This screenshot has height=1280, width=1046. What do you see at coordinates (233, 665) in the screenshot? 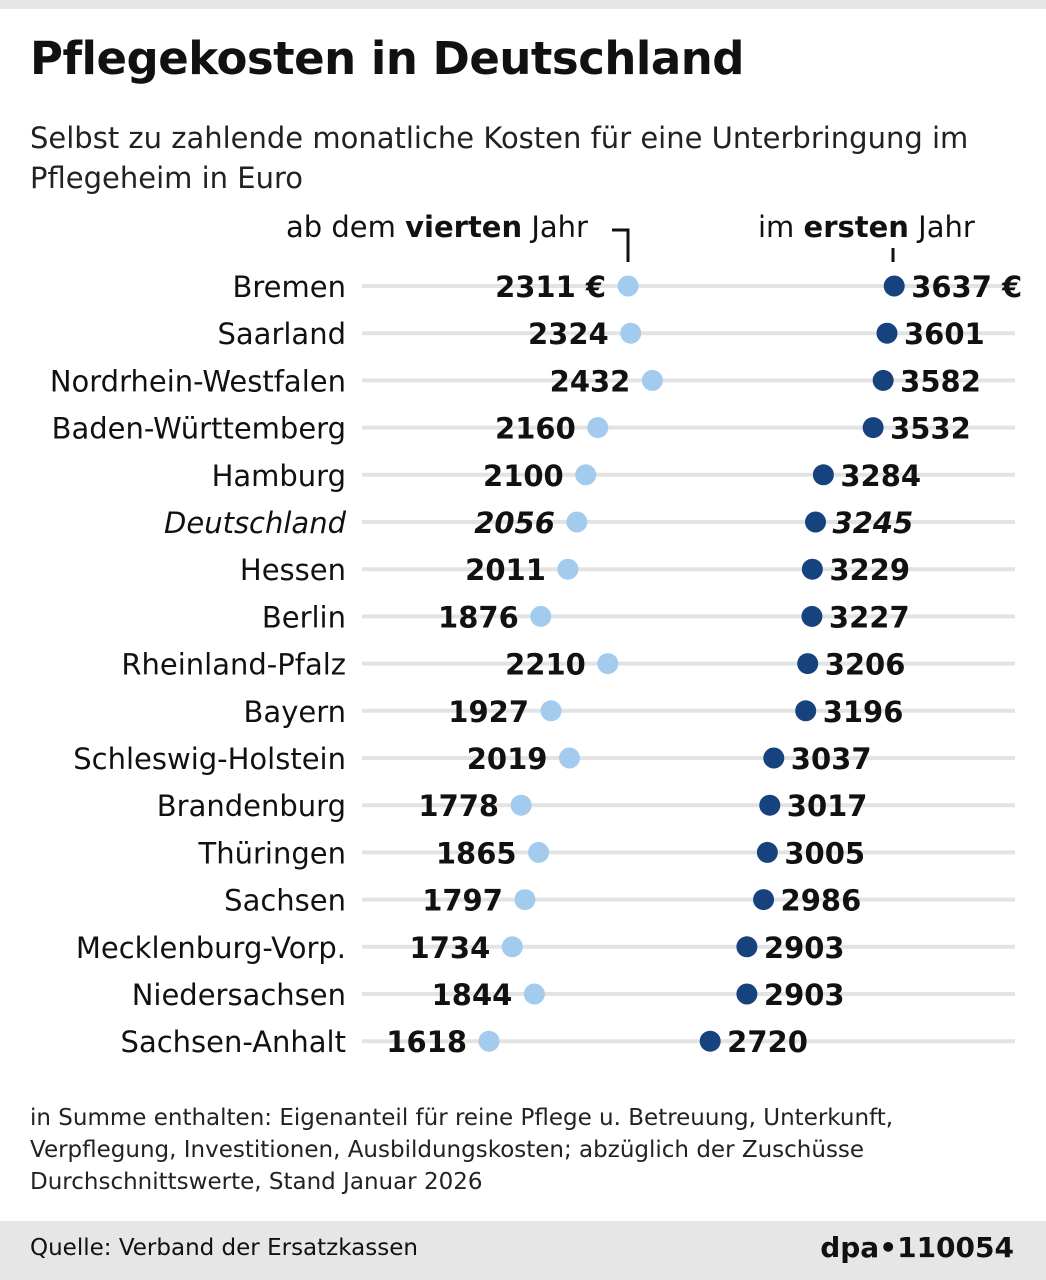
I see `category-label: Rheinland-Pfalz` at bounding box center [233, 665].